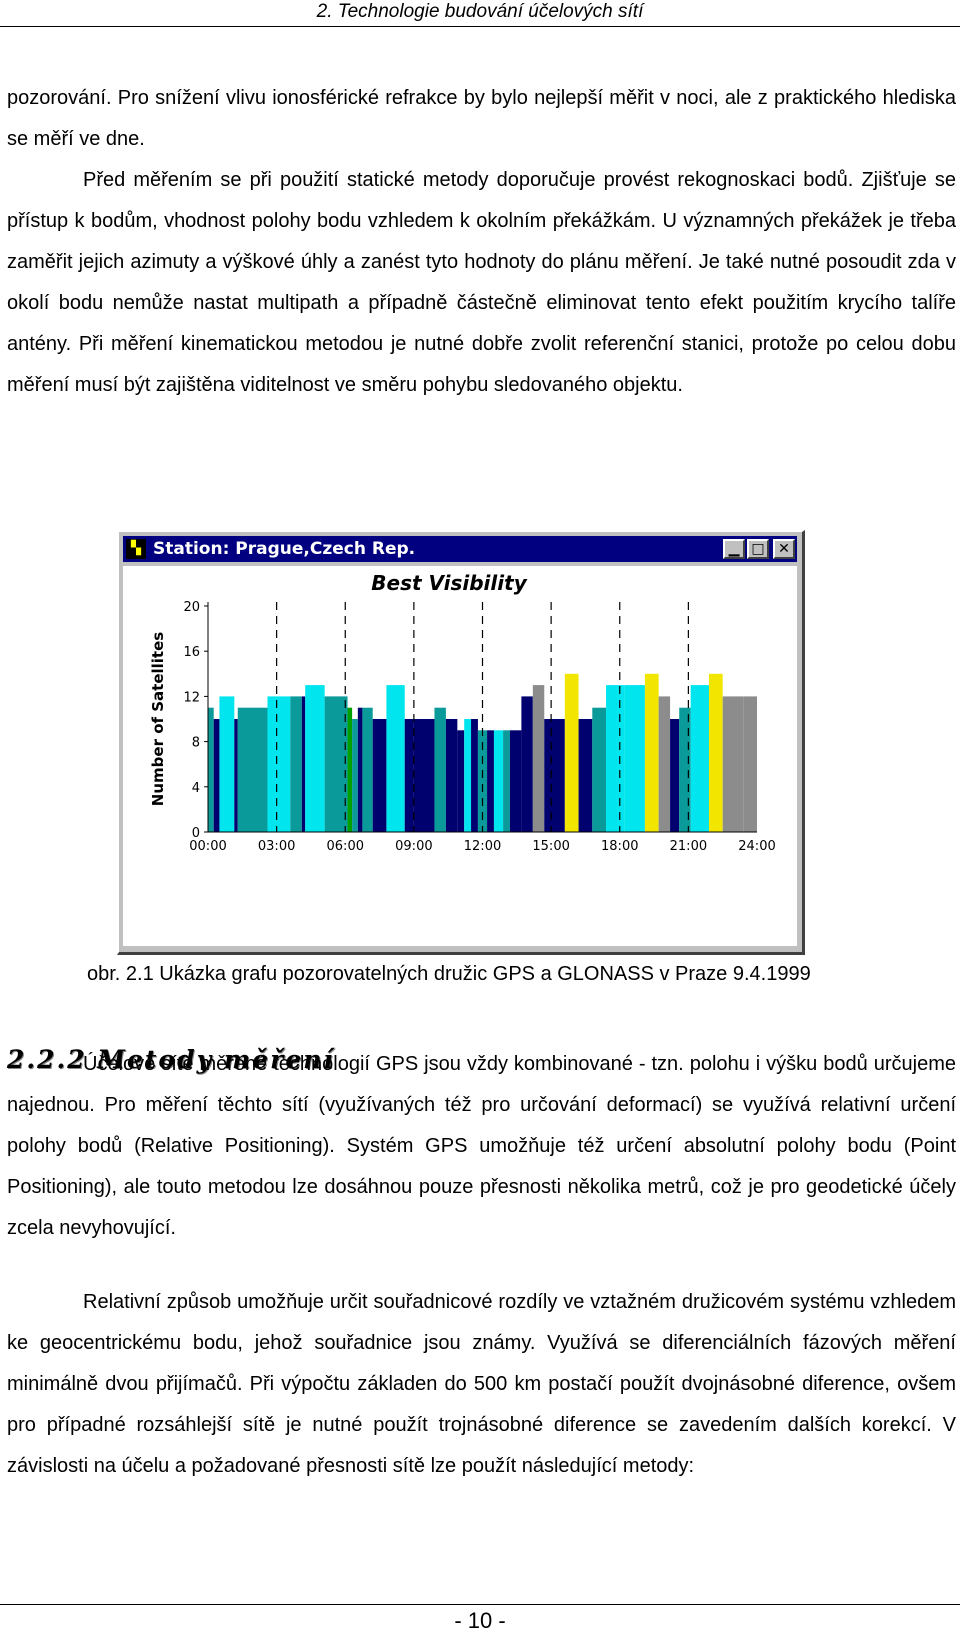 This screenshot has width=960, height=1637. I want to click on x-tick-label: 03:00, so click(276, 846).